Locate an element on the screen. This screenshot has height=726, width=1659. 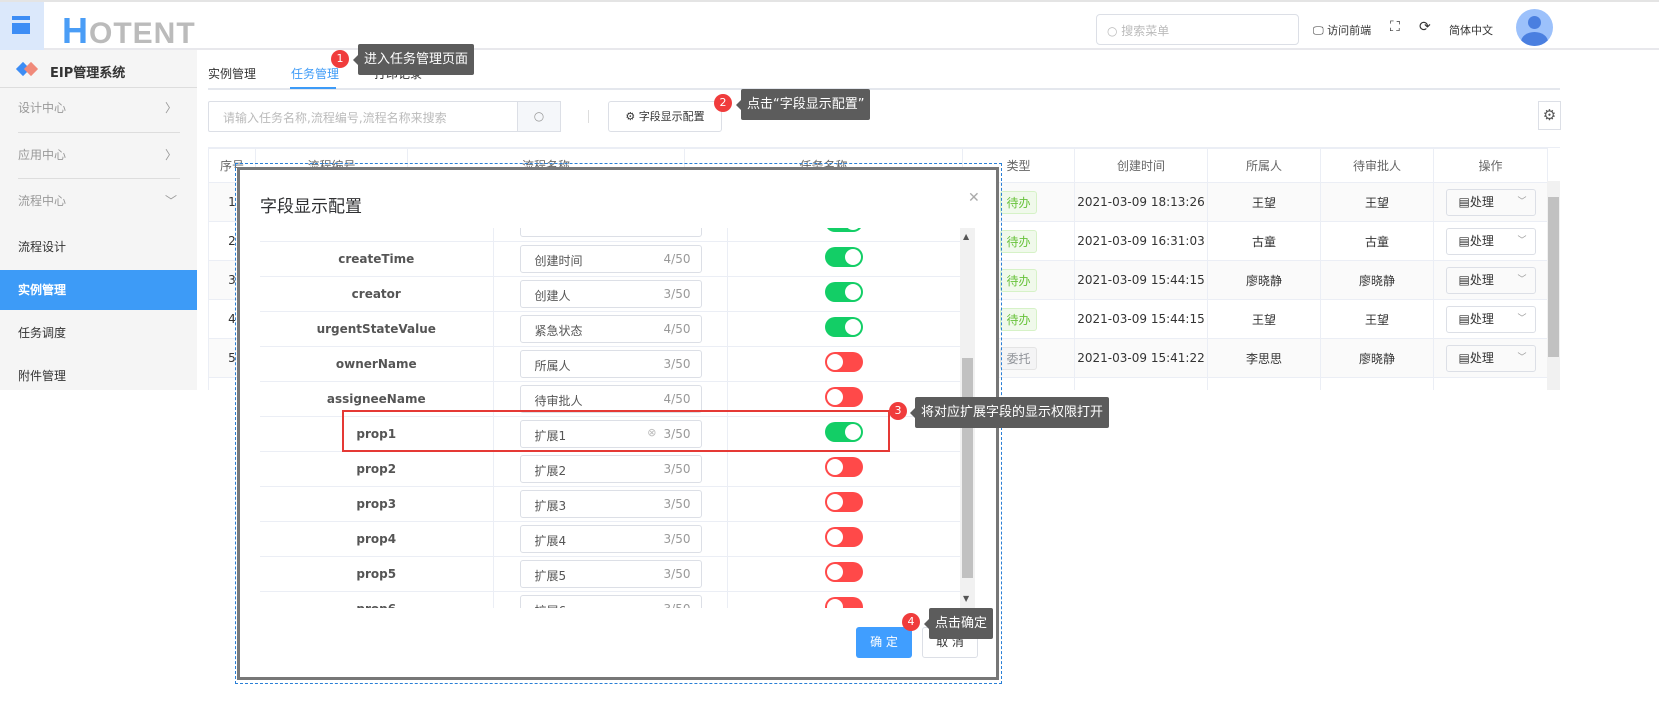
field-label-input: 紧急状态 4/50 is located at coordinates (610, 328).